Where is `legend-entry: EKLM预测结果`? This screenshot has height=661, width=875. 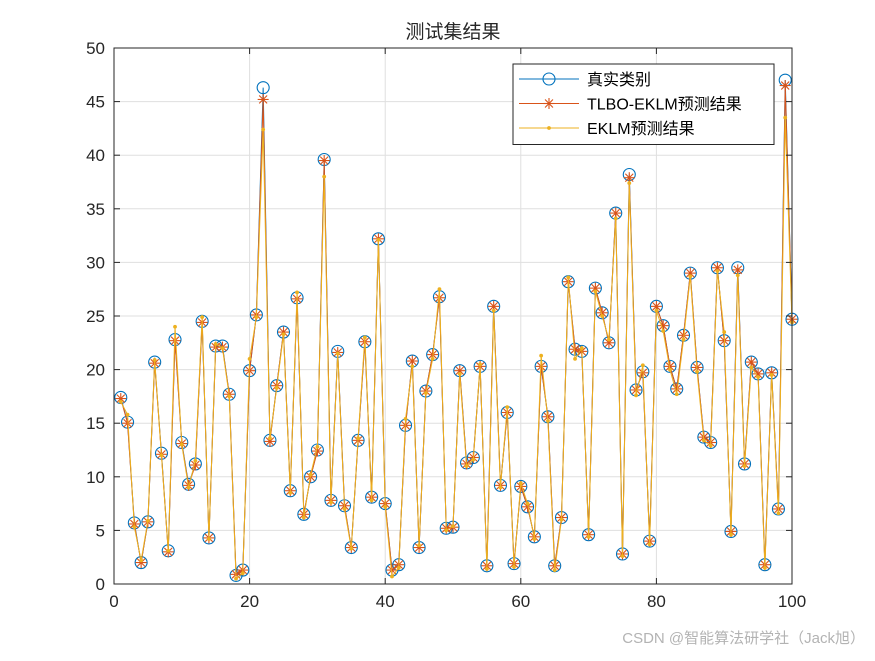 legend-entry: EKLM预测结果 is located at coordinates (607, 129).